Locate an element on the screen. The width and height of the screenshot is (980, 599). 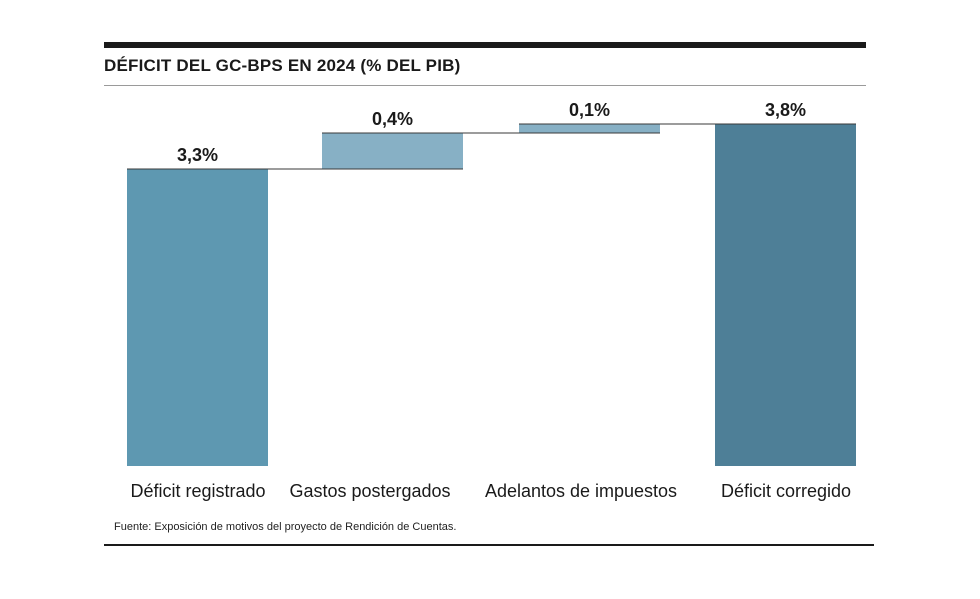
category-label: Déficit corregido is located at coordinates (786, 491).